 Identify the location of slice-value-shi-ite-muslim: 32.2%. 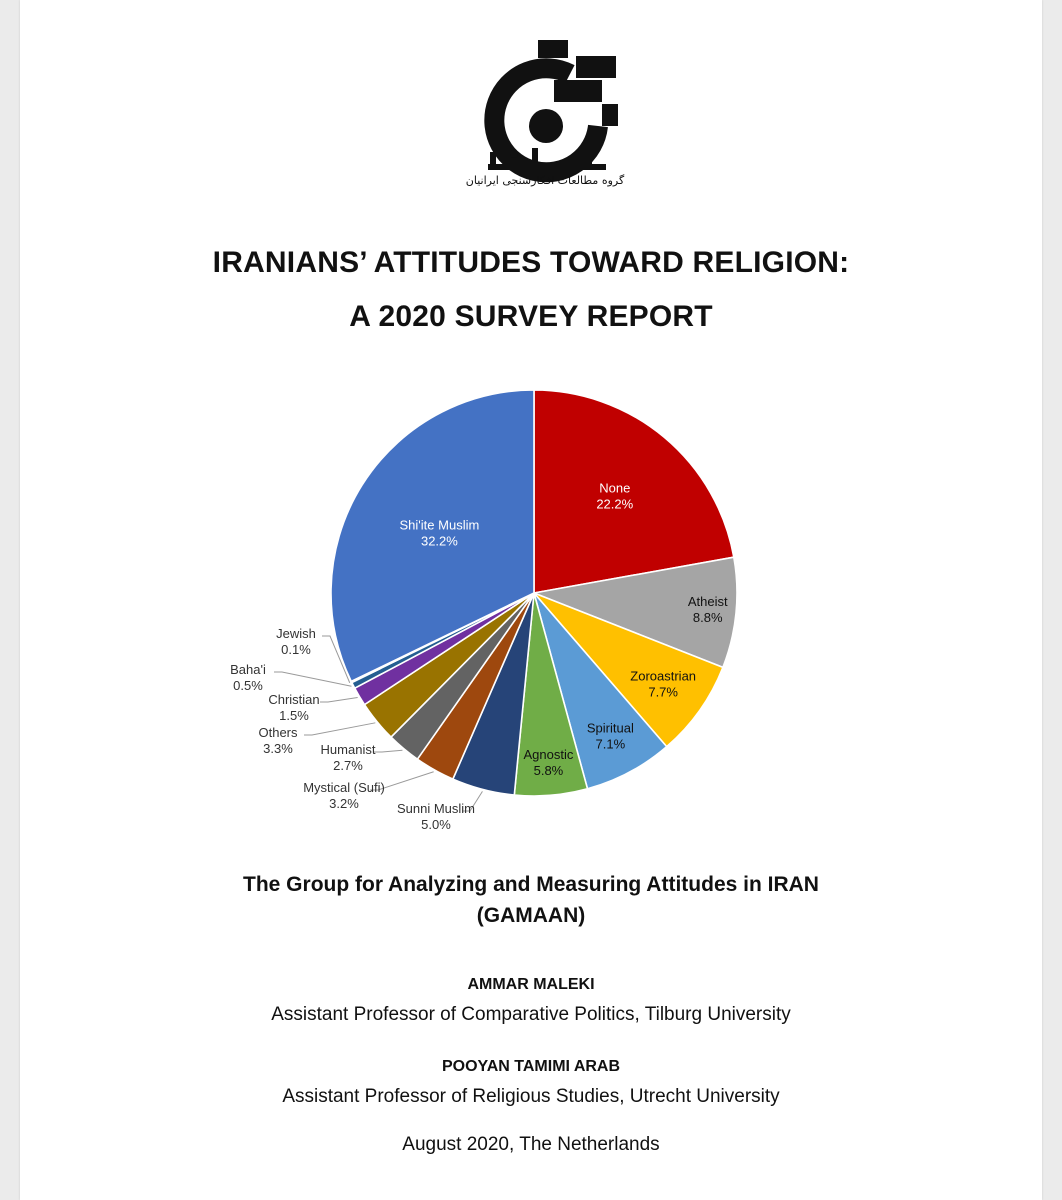
(439, 541).